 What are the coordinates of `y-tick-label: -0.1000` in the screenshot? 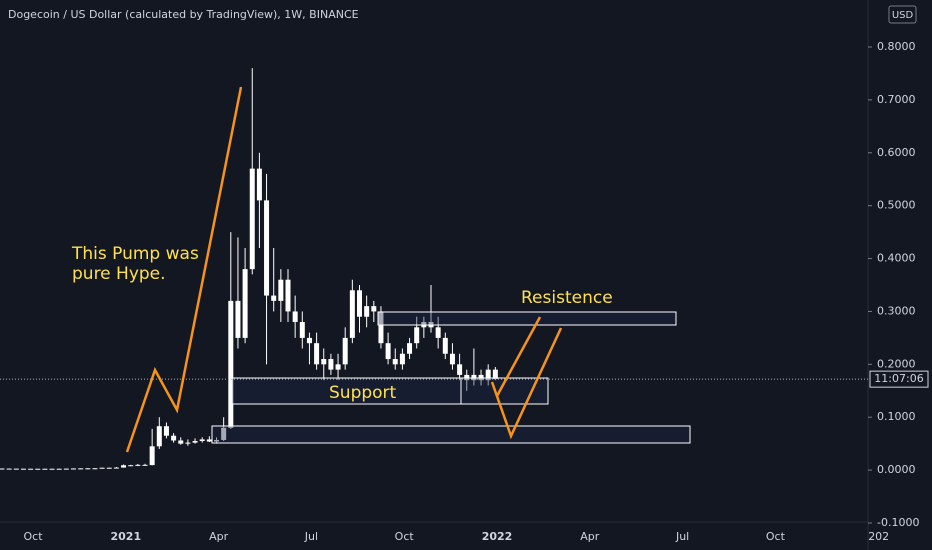 It's located at (898, 522).